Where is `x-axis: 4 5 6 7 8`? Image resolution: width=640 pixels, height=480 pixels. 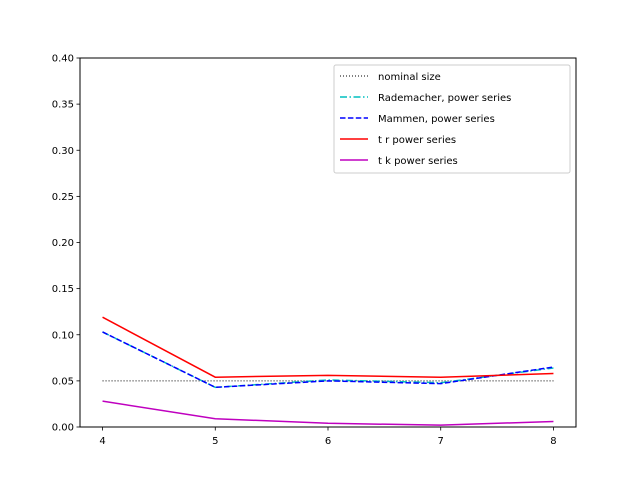
x-axis: 4 5 6 7 8 is located at coordinates (328, 437).